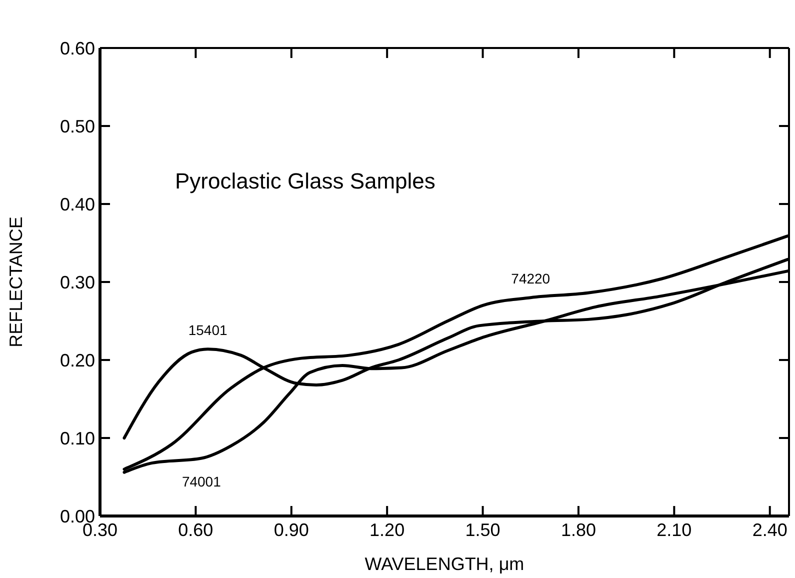  Describe the element at coordinates (77, 282) in the screenshot. I see `y-tick-label: 0.30` at that location.